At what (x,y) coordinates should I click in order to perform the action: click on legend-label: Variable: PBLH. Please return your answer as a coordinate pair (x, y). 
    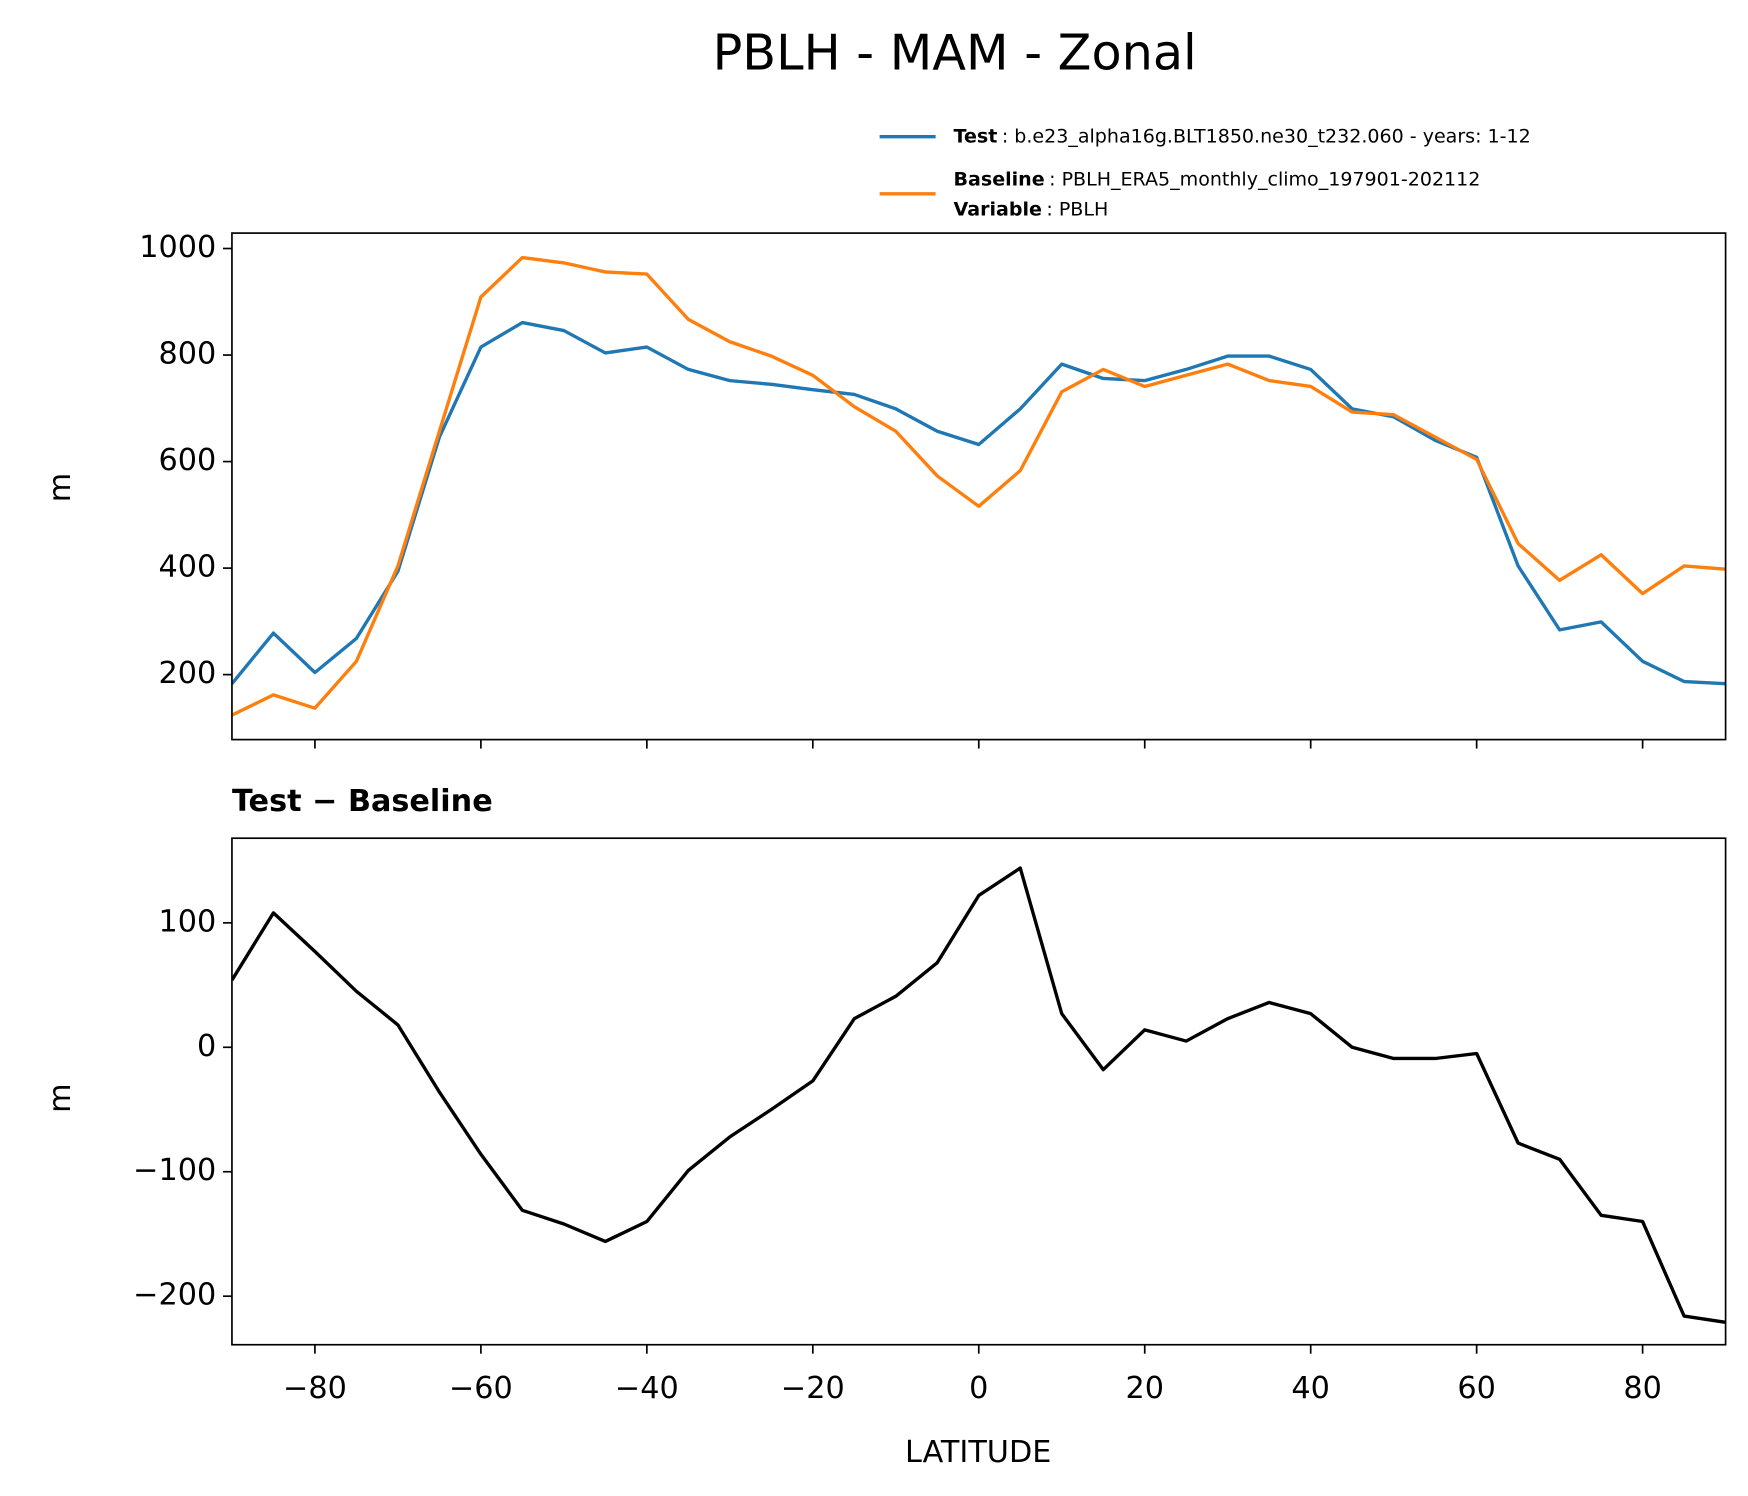
    Looking at the image, I should click on (1031, 209).